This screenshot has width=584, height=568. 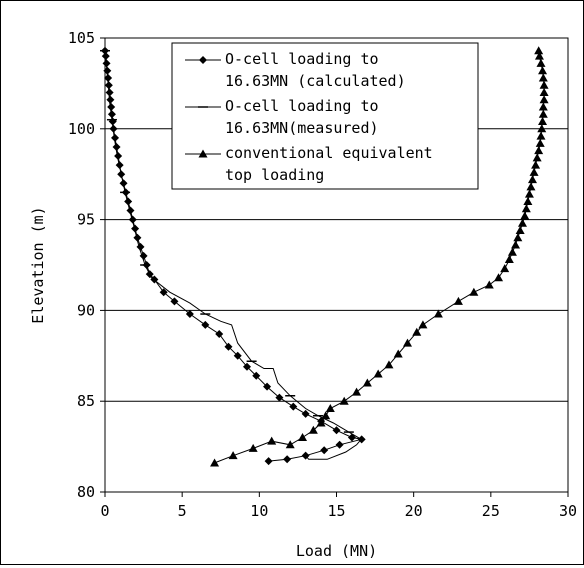 What do you see at coordinates (86, 265) in the screenshot?
I see `y-axis-ticks: 80 85 90 95 100 105` at bounding box center [86, 265].